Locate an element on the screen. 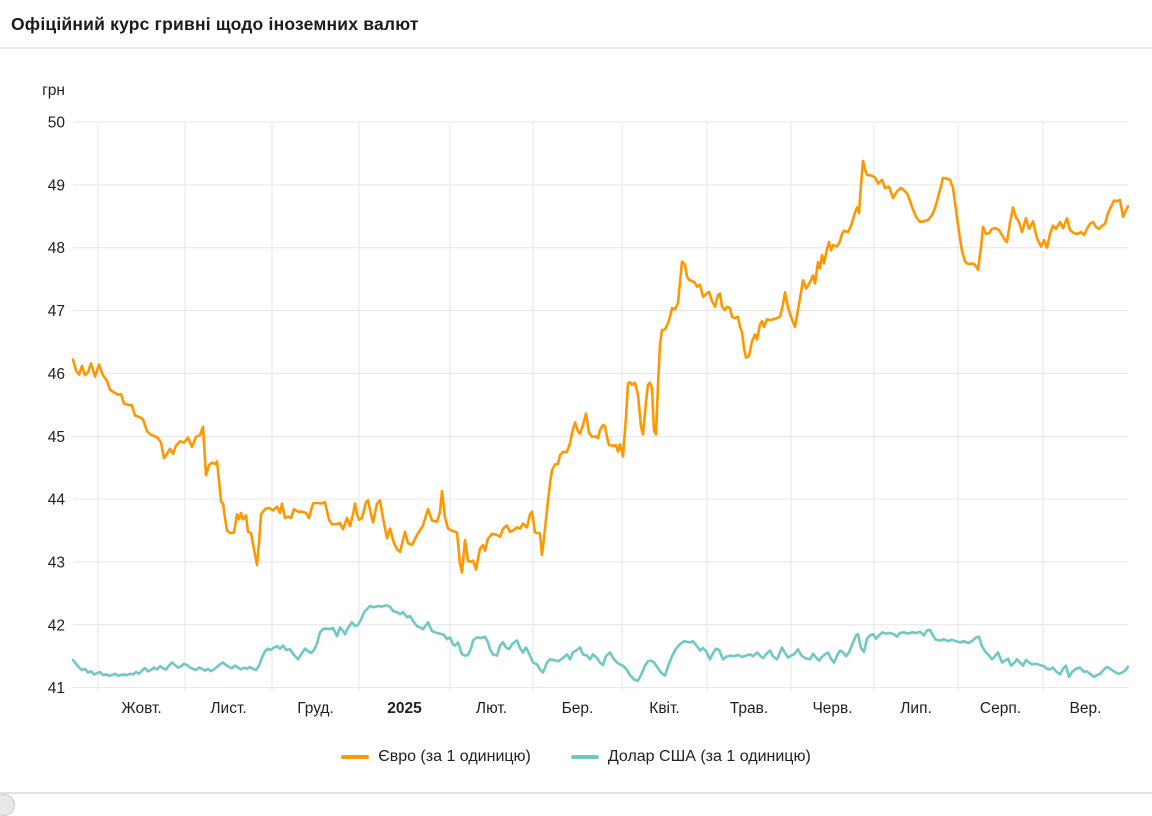  legend-label-usd: Долар США (за 1 одиницю) is located at coordinates (709, 756).